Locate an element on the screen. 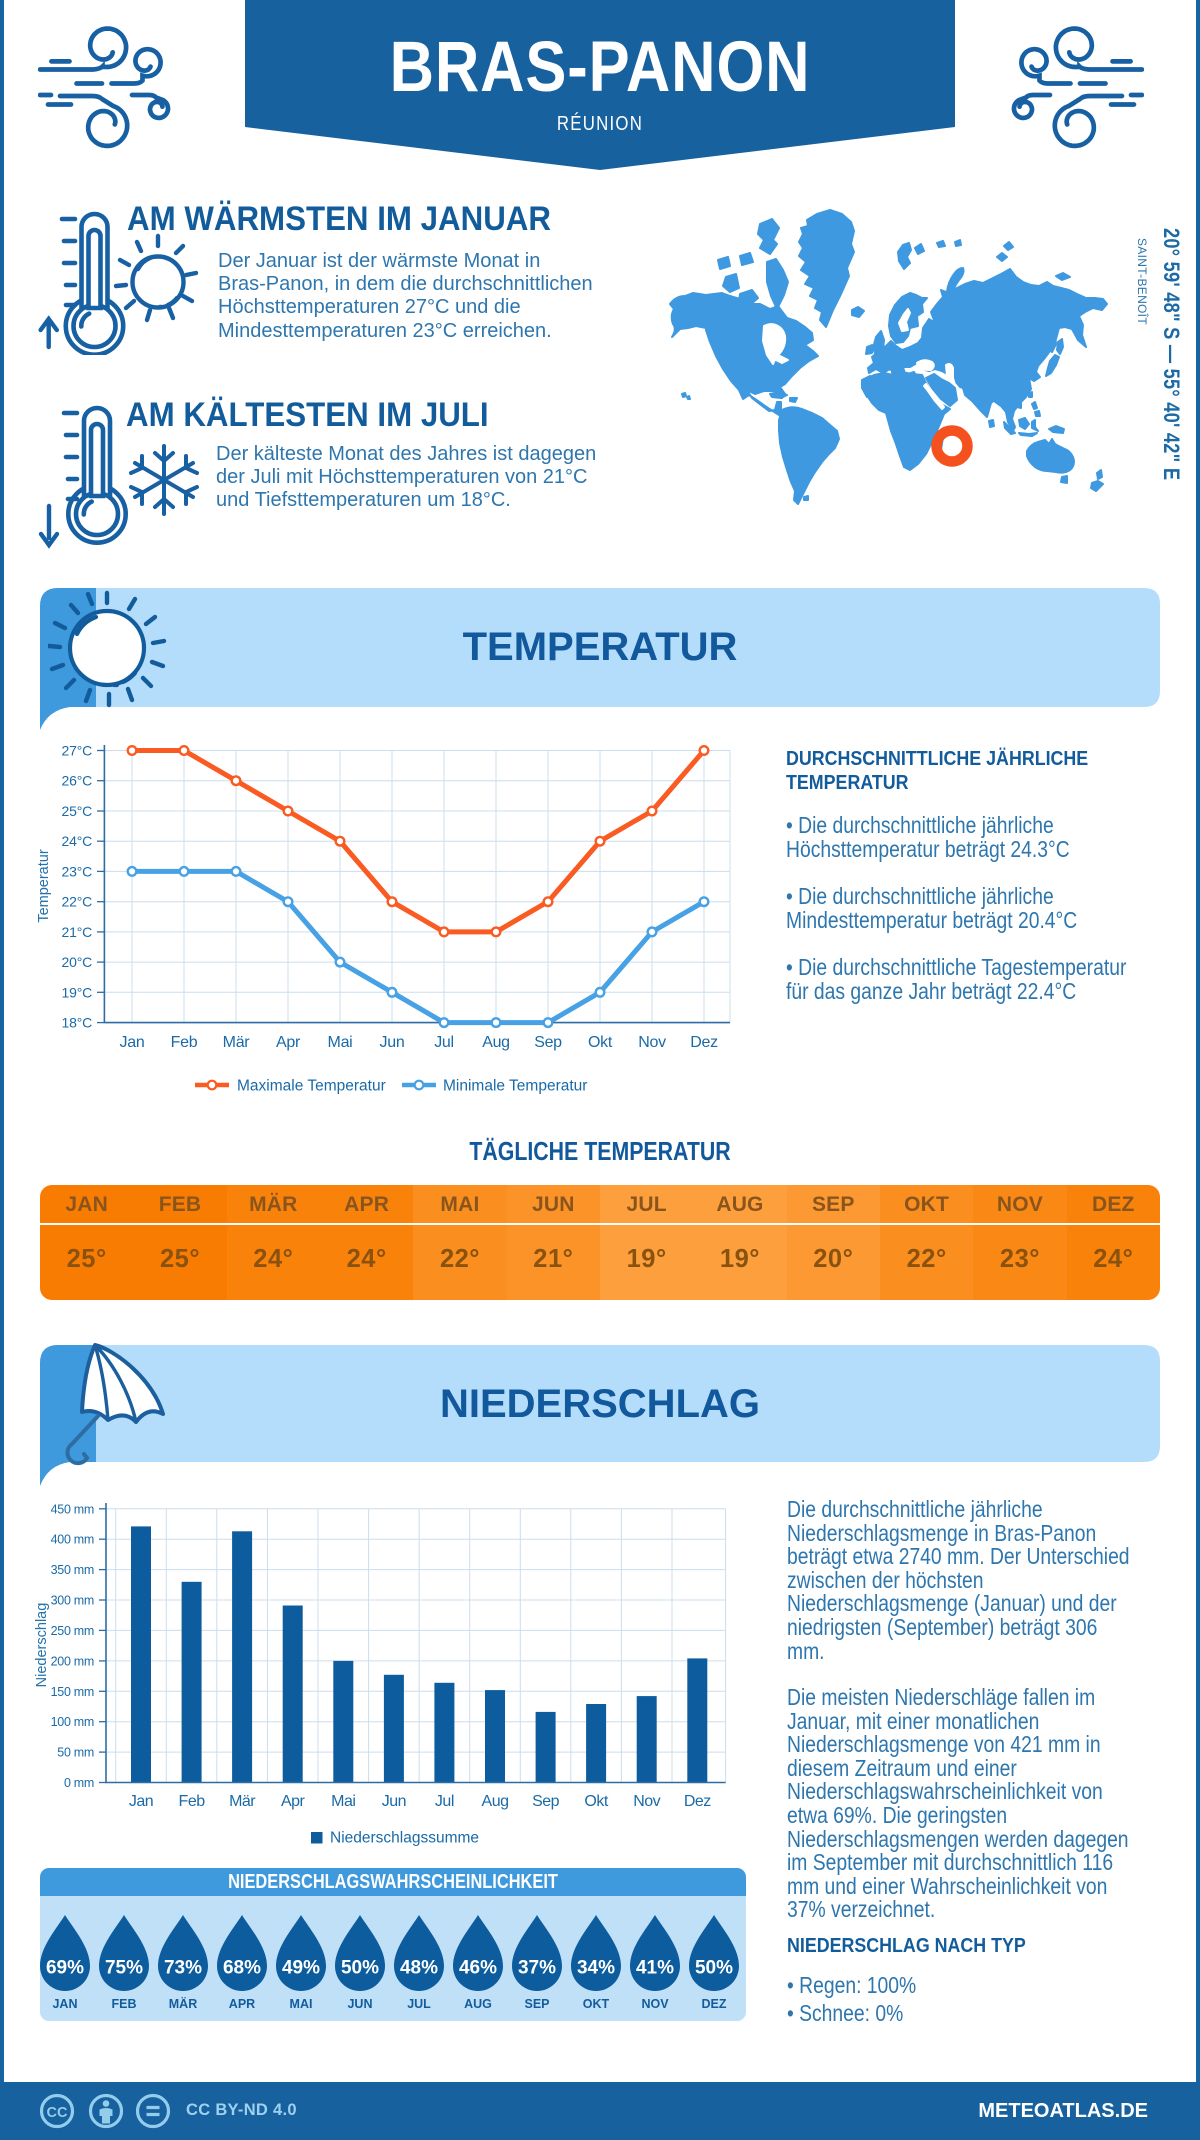 This screenshot has width=1200, height=2140. svg-text: MÄR is located at coordinates (183, 2003).